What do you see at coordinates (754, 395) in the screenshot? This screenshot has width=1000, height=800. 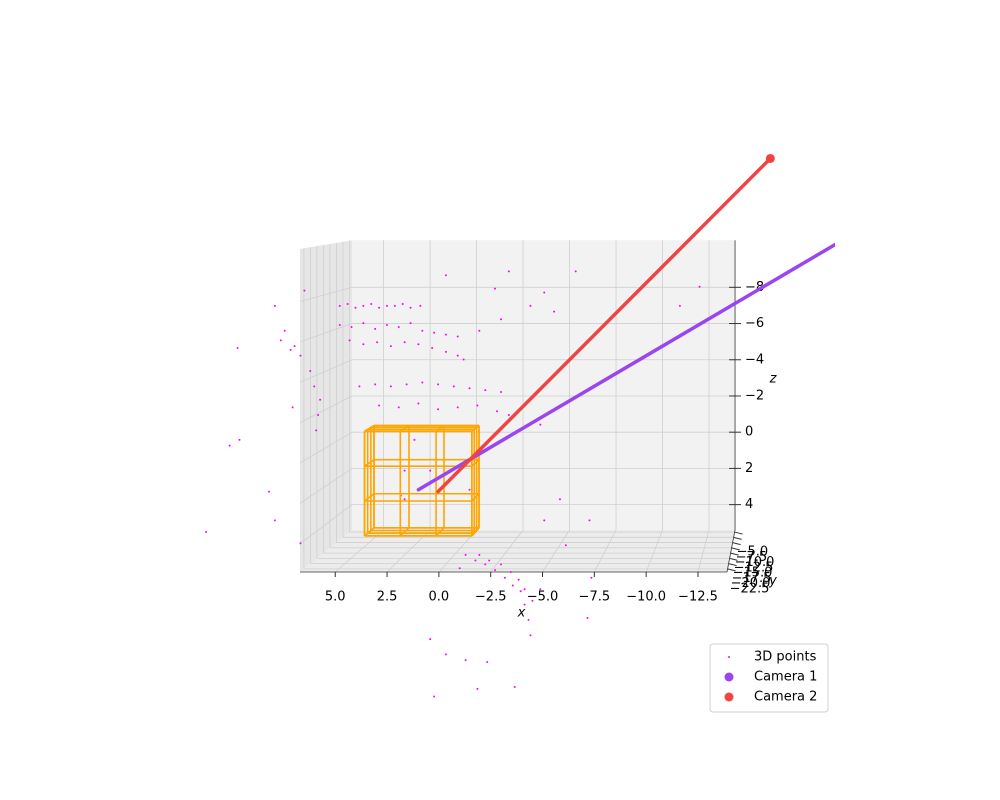 I see `z-tick-label: −2` at bounding box center [754, 395].